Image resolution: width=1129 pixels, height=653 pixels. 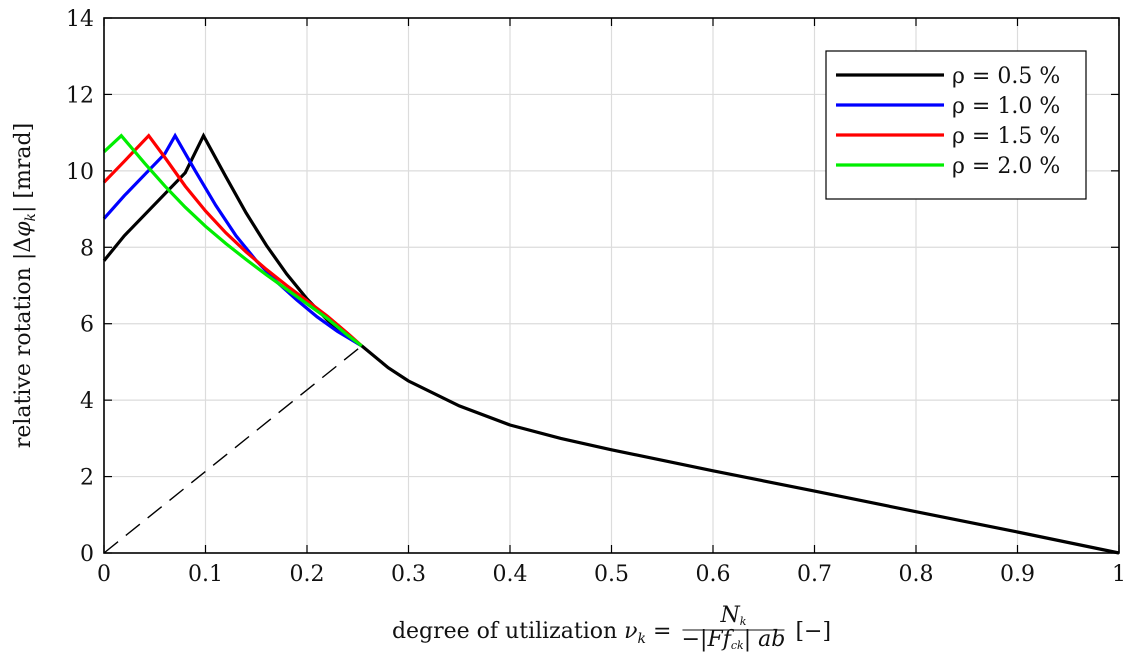 I want to click on x-axis-label: degree of utilization νk = [−], so click(x=611, y=633).